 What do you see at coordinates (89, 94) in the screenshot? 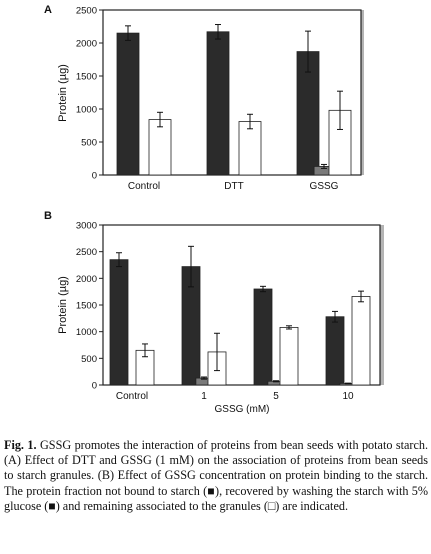
I see `y-ticks-a: 0 500 1000 1500 2000 2500` at bounding box center [89, 94].